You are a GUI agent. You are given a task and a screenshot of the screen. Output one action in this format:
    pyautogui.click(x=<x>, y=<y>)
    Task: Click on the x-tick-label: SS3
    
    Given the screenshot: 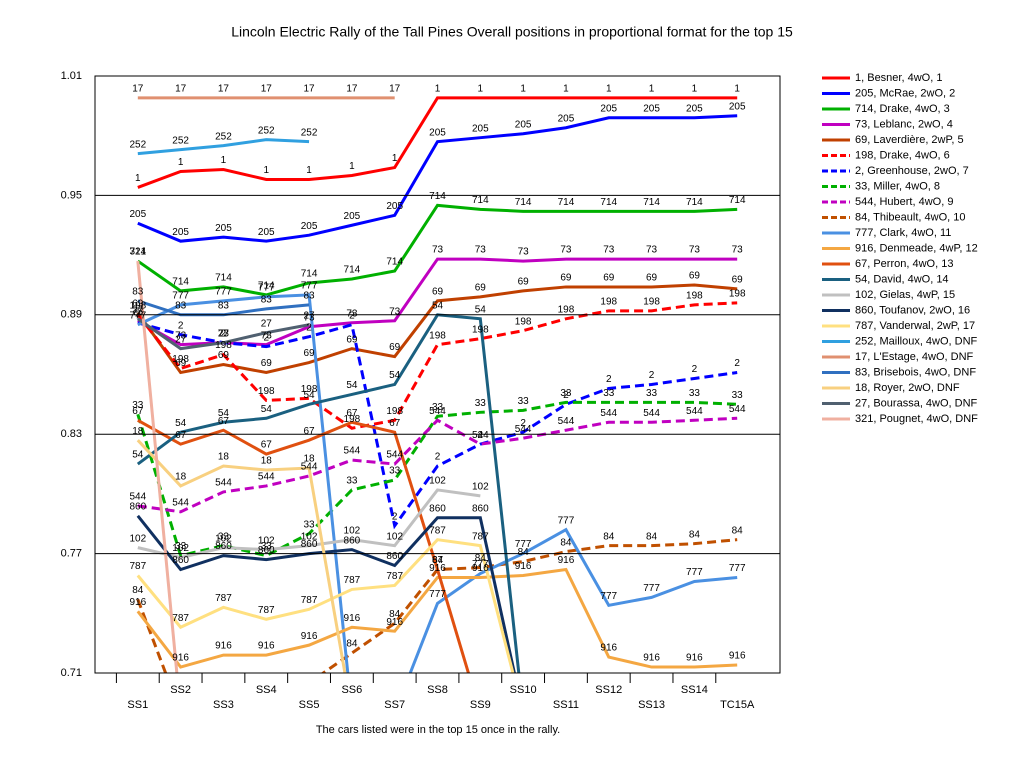 What is the action you would take?
    pyautogui.click(x=223, y=705)
    